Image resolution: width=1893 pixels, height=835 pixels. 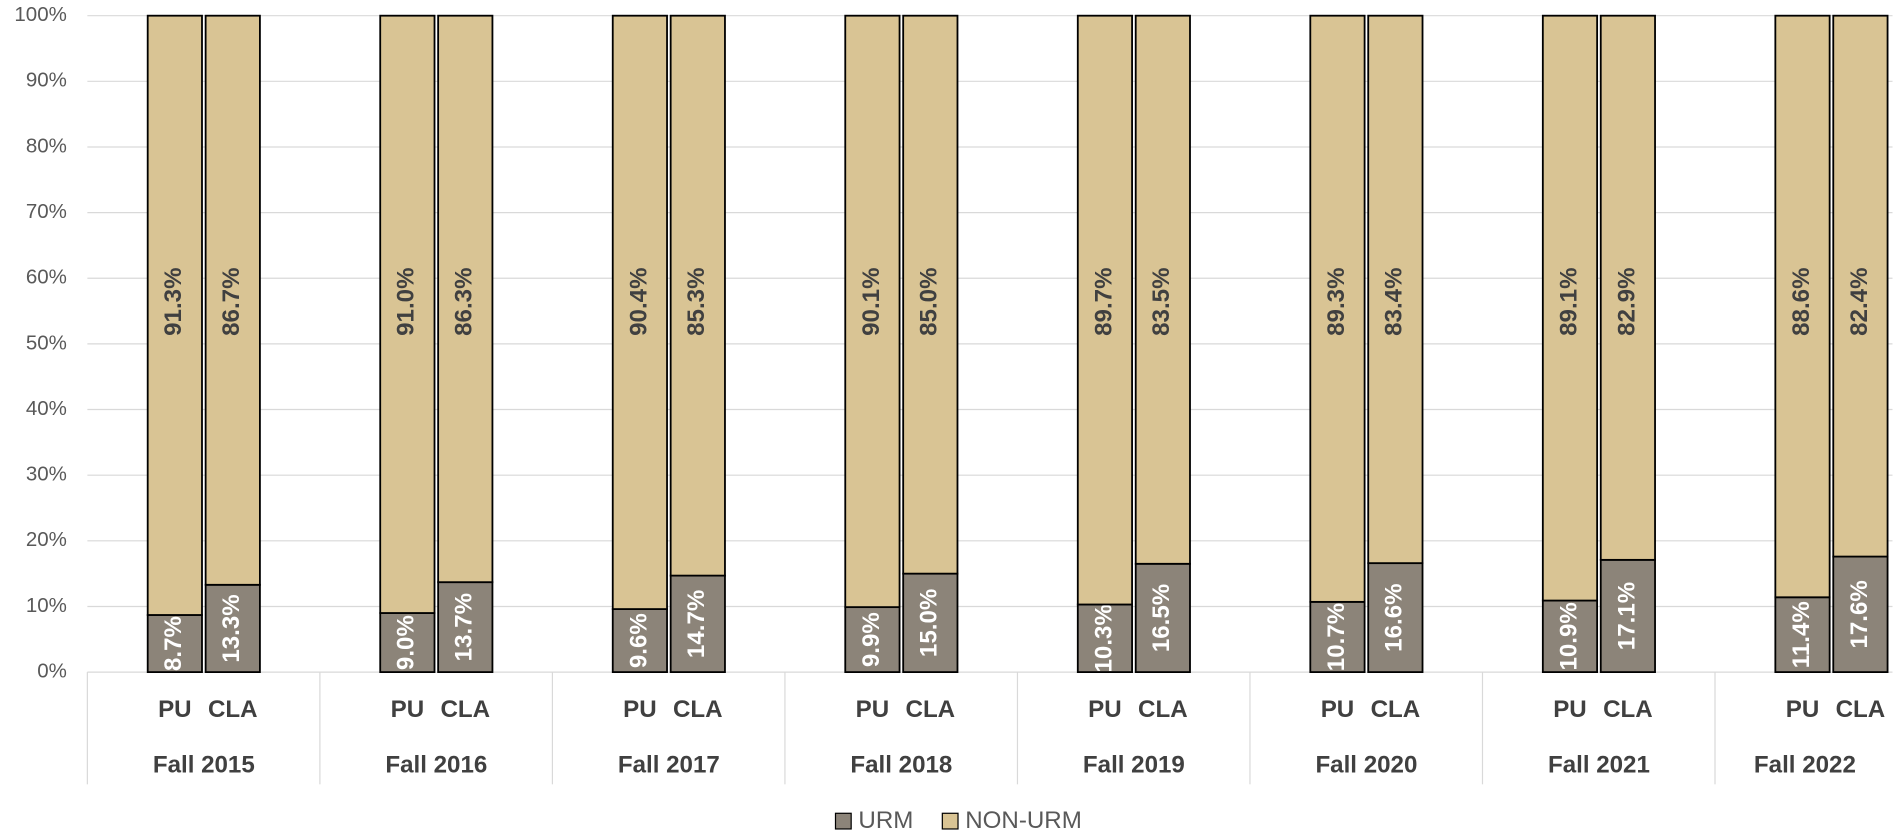 I want to click on value-label: 86.7%, so click(x=231, y=301).